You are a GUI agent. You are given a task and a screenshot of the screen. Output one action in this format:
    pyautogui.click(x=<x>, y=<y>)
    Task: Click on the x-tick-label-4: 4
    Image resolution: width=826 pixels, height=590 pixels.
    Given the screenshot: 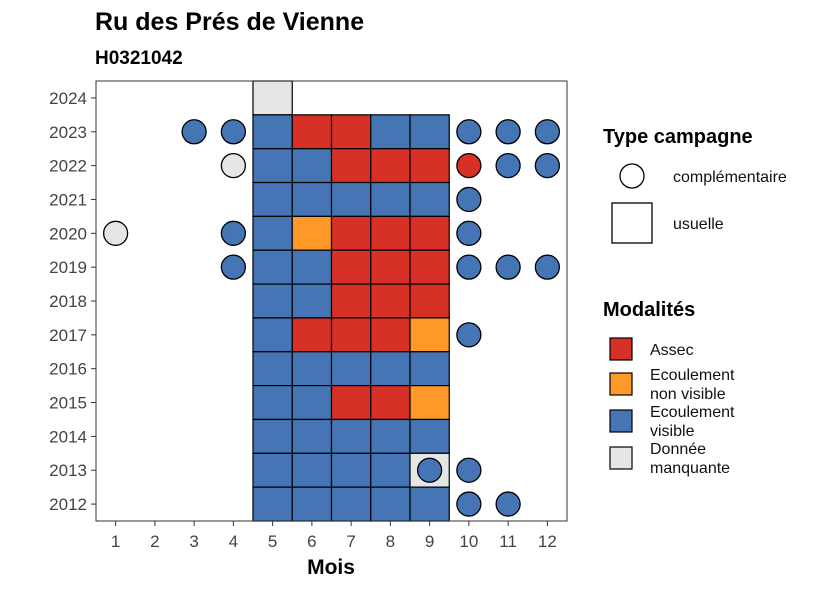 What is the action you would take?
    pyautogui.click(x=233, y=541)
    